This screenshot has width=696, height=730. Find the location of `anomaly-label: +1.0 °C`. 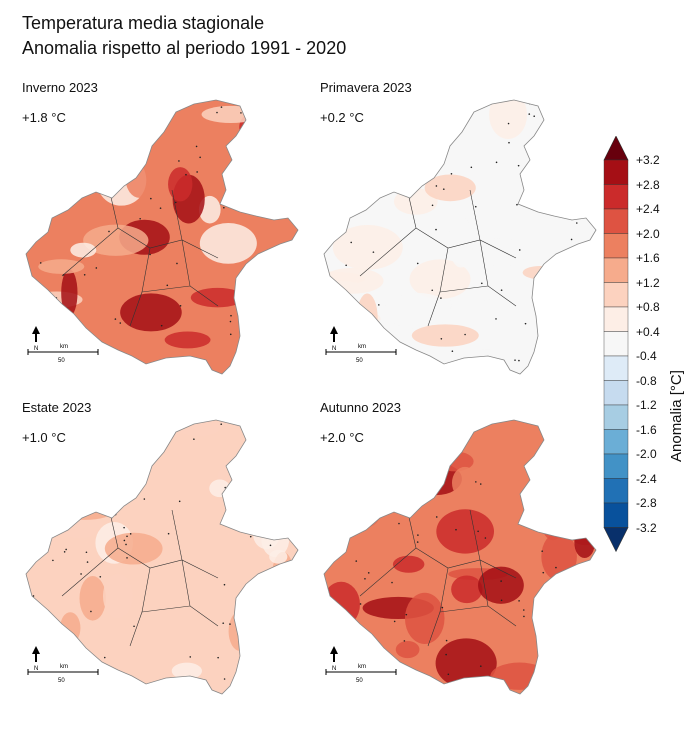

anomaly-label: +1.0 °C is located at coordinates (44, 437).